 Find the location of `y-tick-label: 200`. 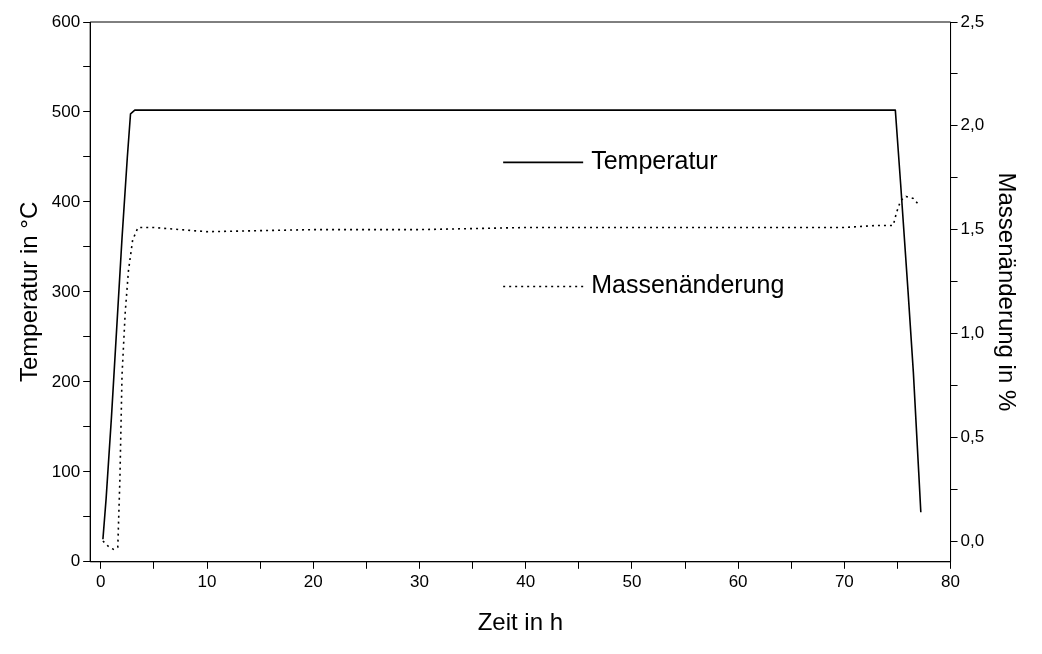

y-tick-label: 200 is located at coordinates (66, 381).